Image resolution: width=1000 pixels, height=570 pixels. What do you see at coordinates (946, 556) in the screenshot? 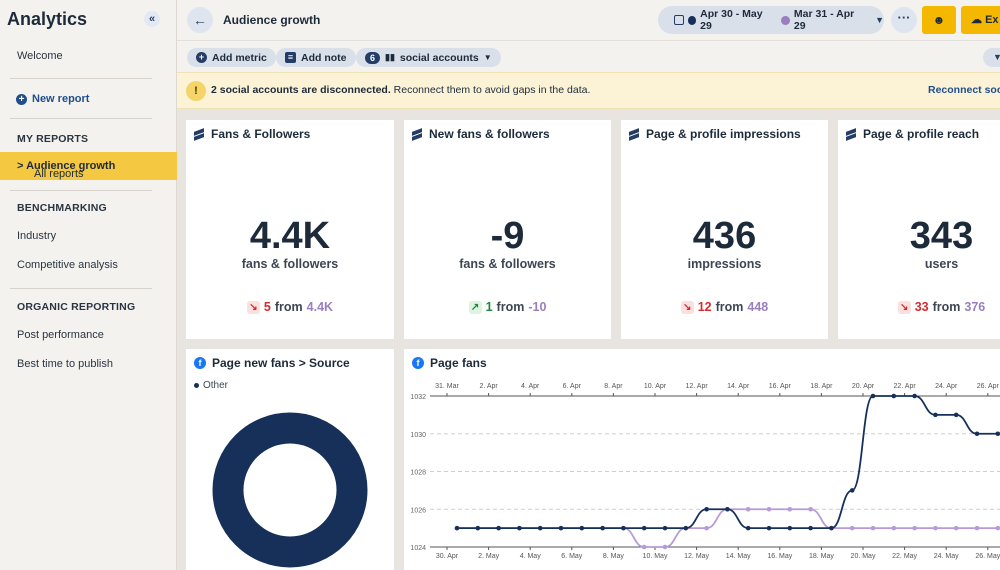
I see `x-tick-label-bottom: 24. May` at bounding box center [946, 556].